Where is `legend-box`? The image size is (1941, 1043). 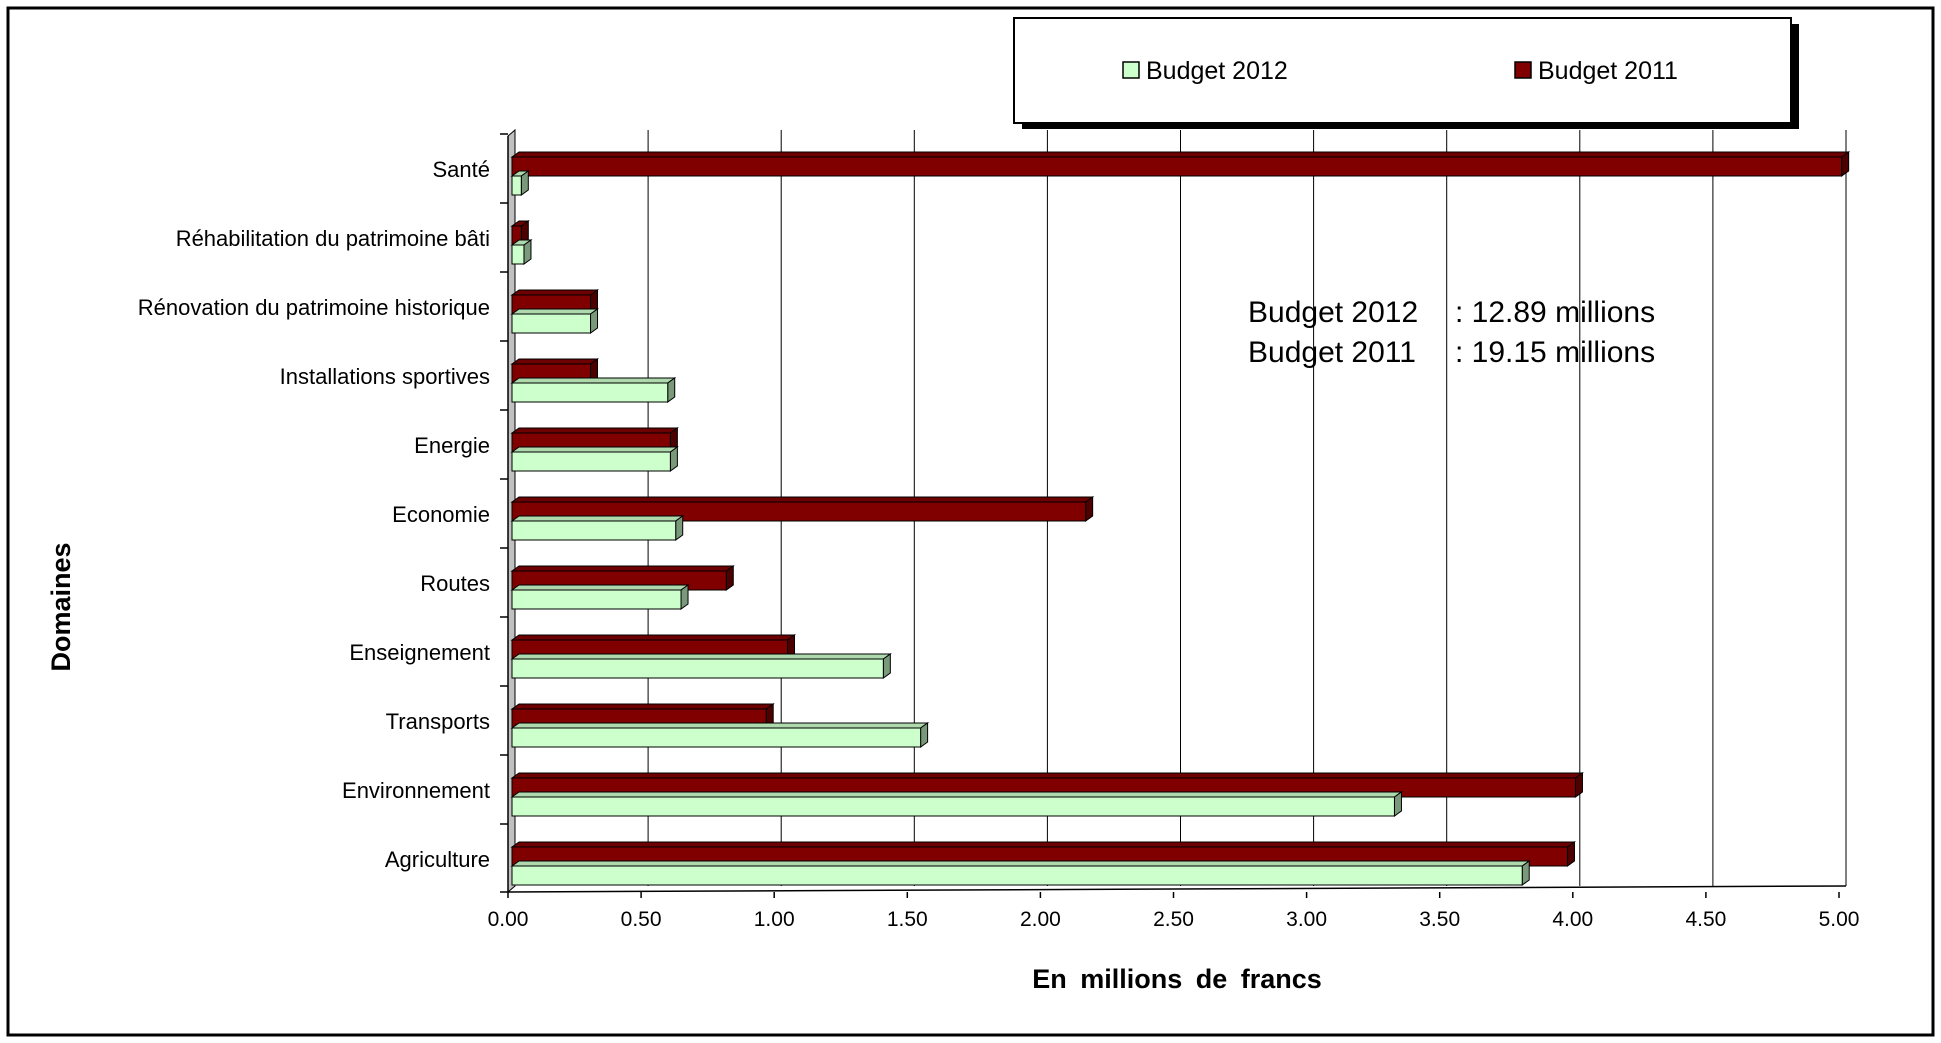
legend-box is located at coordinates (1402, 70).